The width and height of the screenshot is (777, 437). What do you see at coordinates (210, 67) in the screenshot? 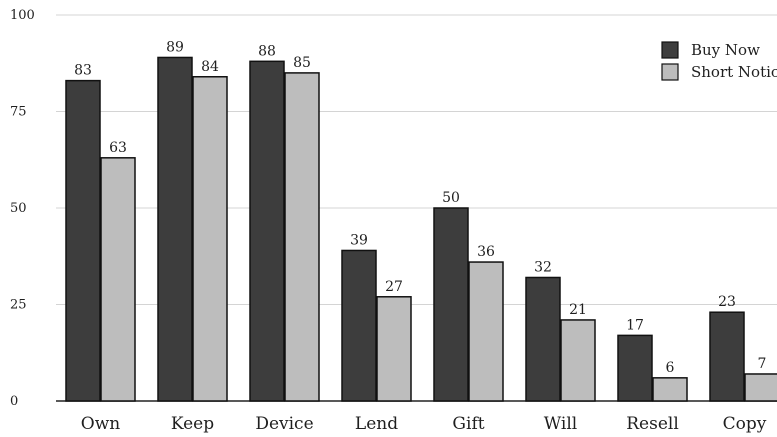
I see `data-label: 84` at bounding box center [210, 67].